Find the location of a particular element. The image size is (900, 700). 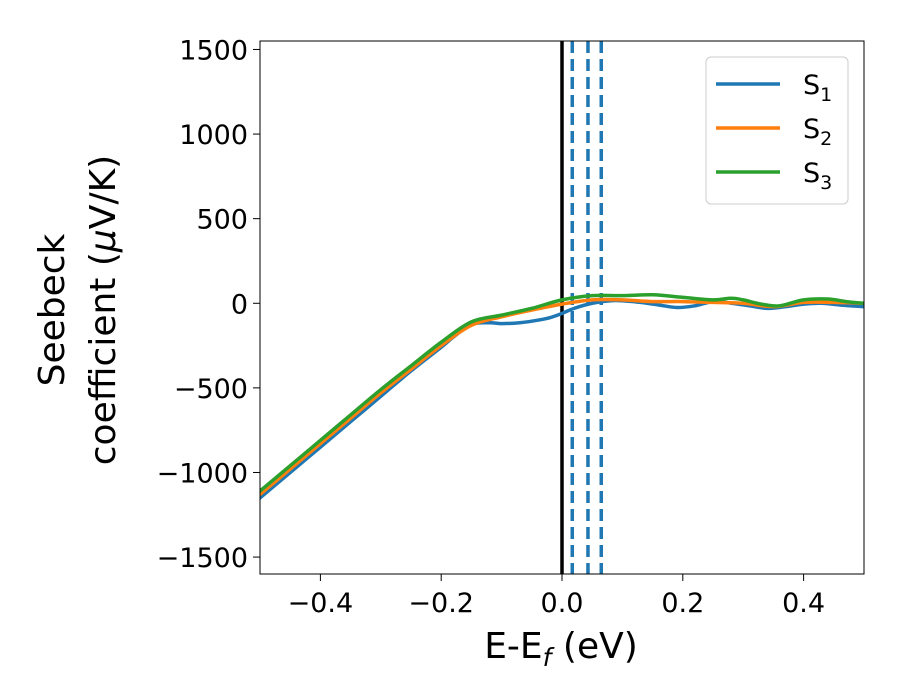

x-tick-label: 0.4 is located at coordinates (803, 603).